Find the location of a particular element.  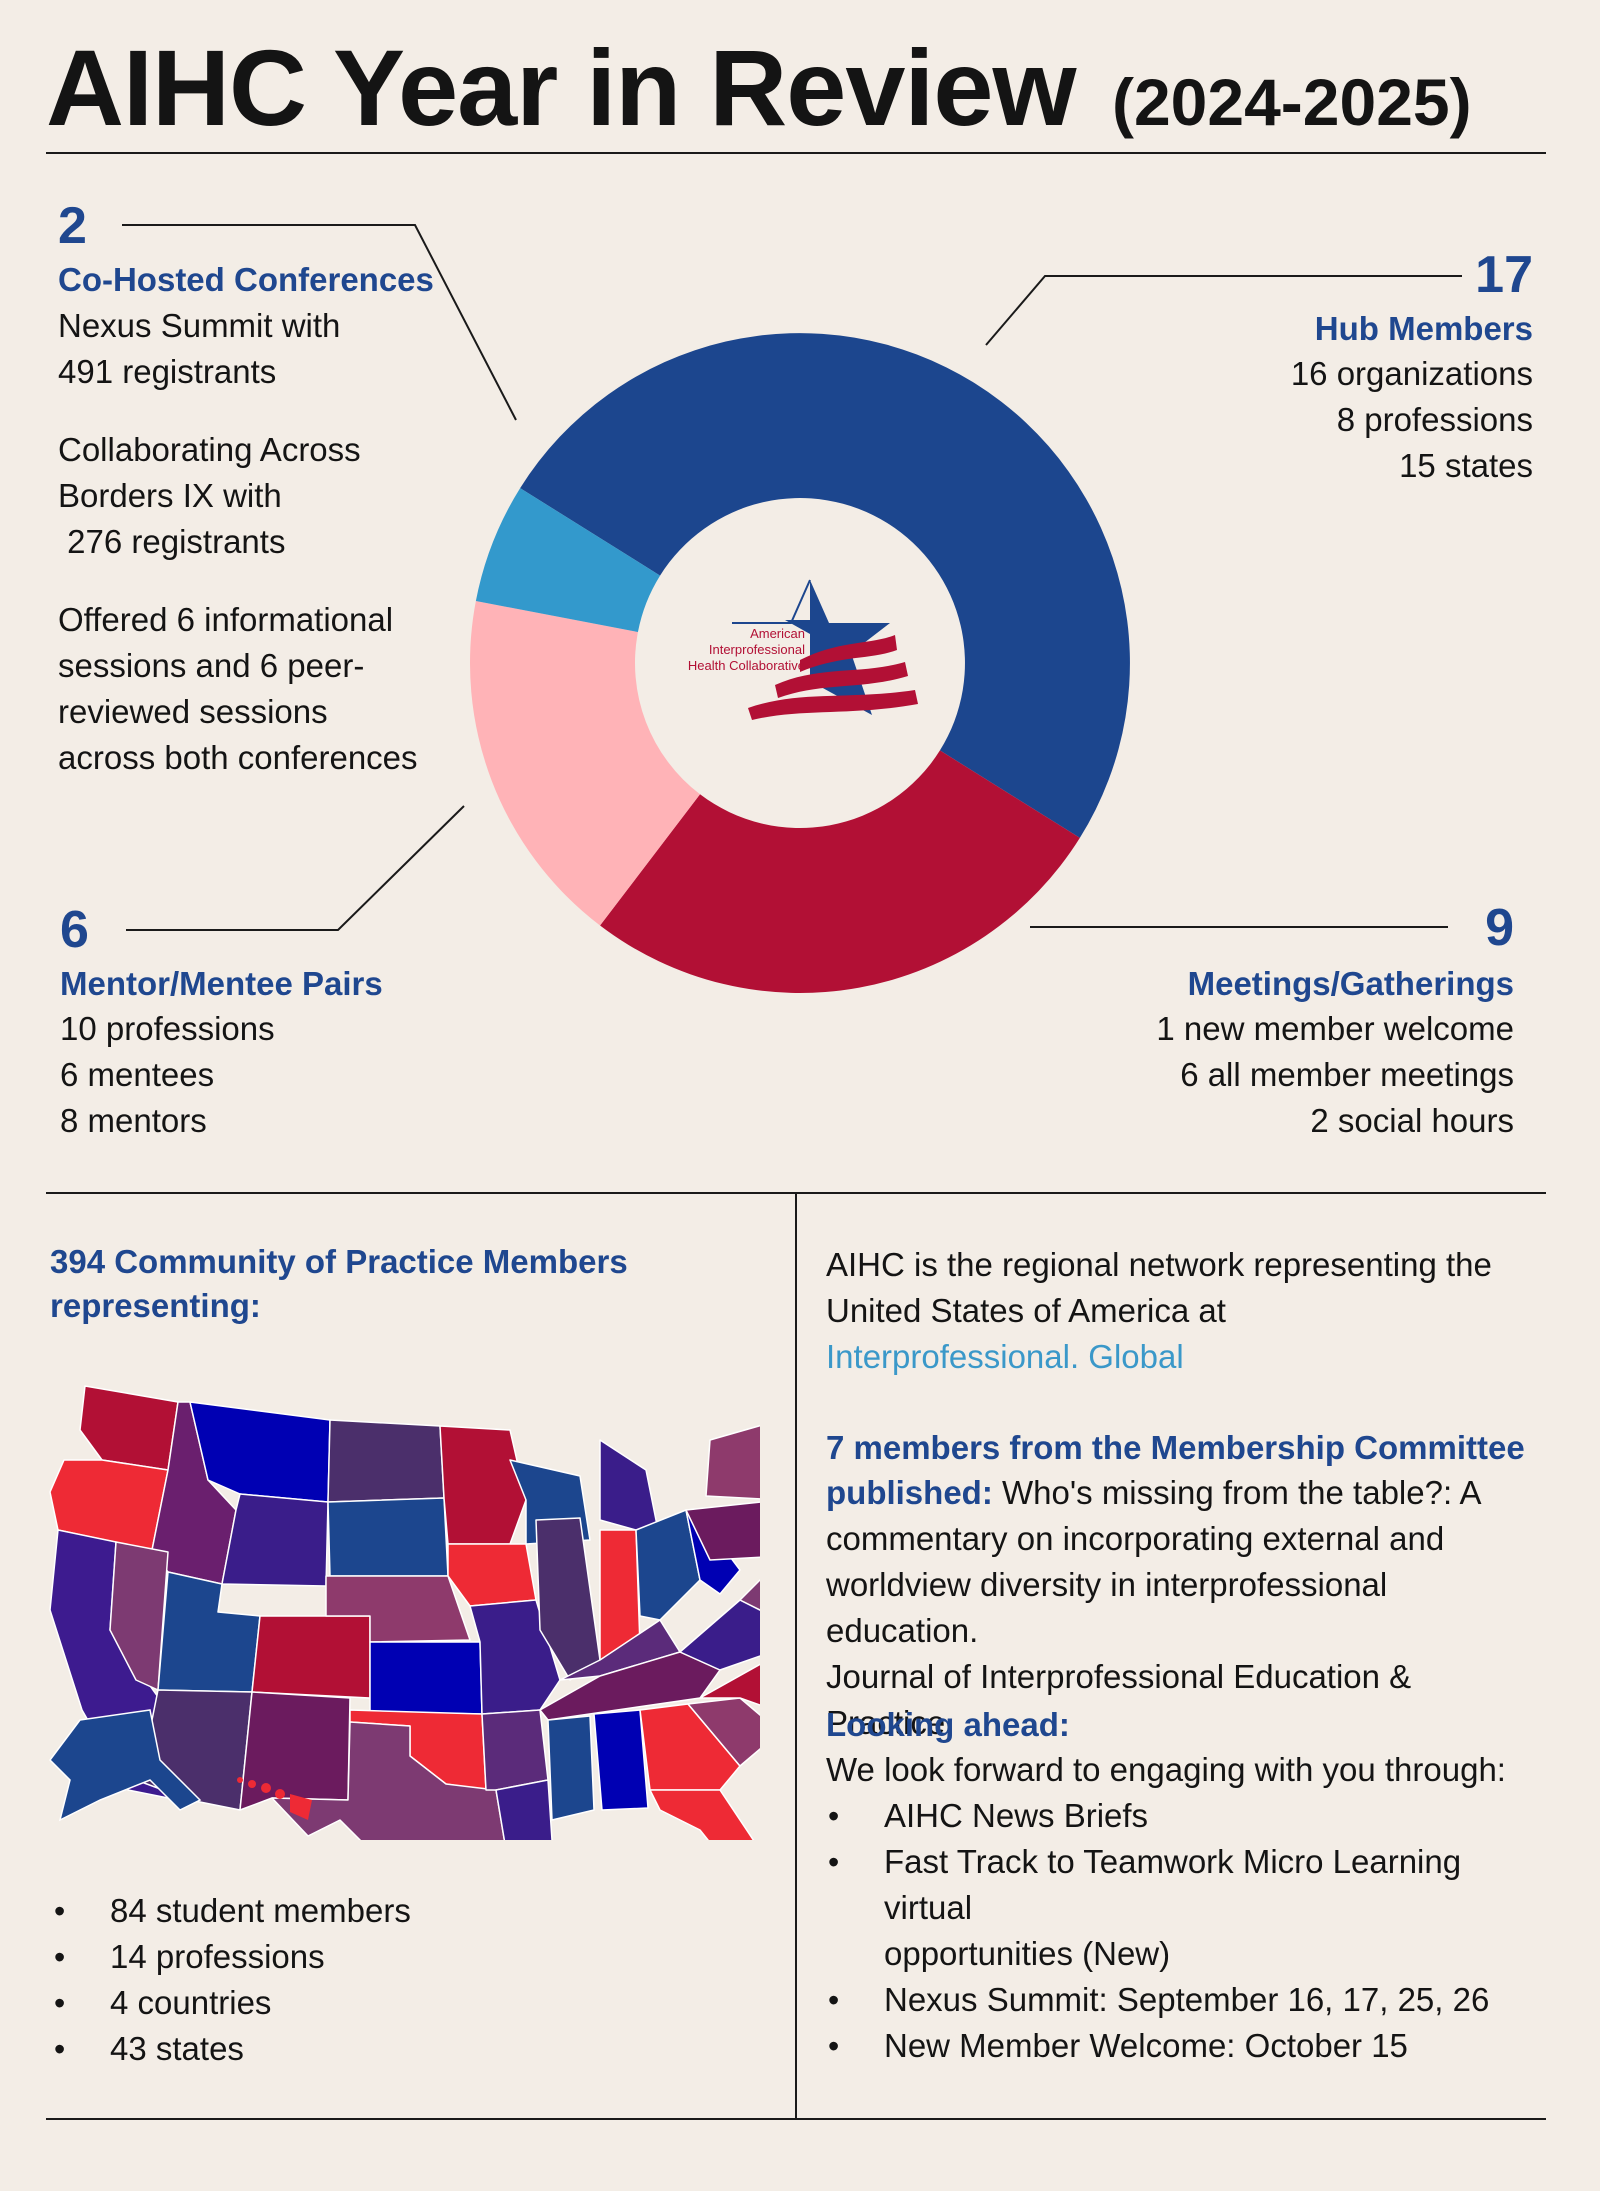

donut-ring is located at coordinates (800, 663).